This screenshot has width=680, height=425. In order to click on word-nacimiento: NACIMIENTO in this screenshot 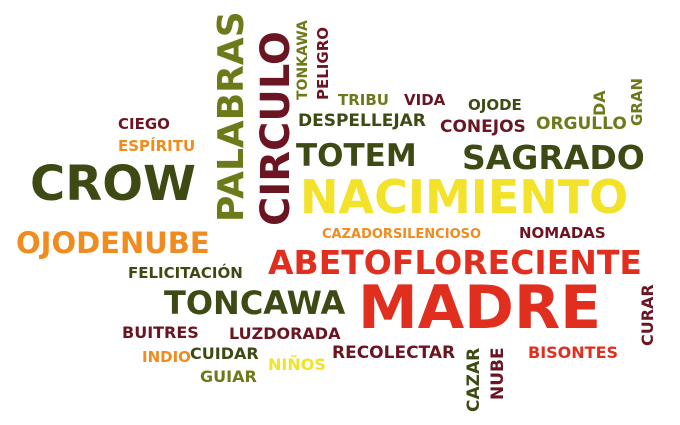, I will do `click(464, 197)`.